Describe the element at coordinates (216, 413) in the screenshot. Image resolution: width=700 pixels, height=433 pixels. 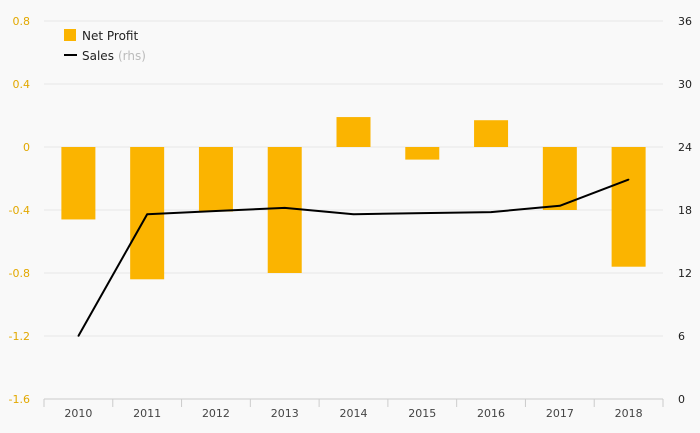
I see `x-tick-label: 2012` at that location.